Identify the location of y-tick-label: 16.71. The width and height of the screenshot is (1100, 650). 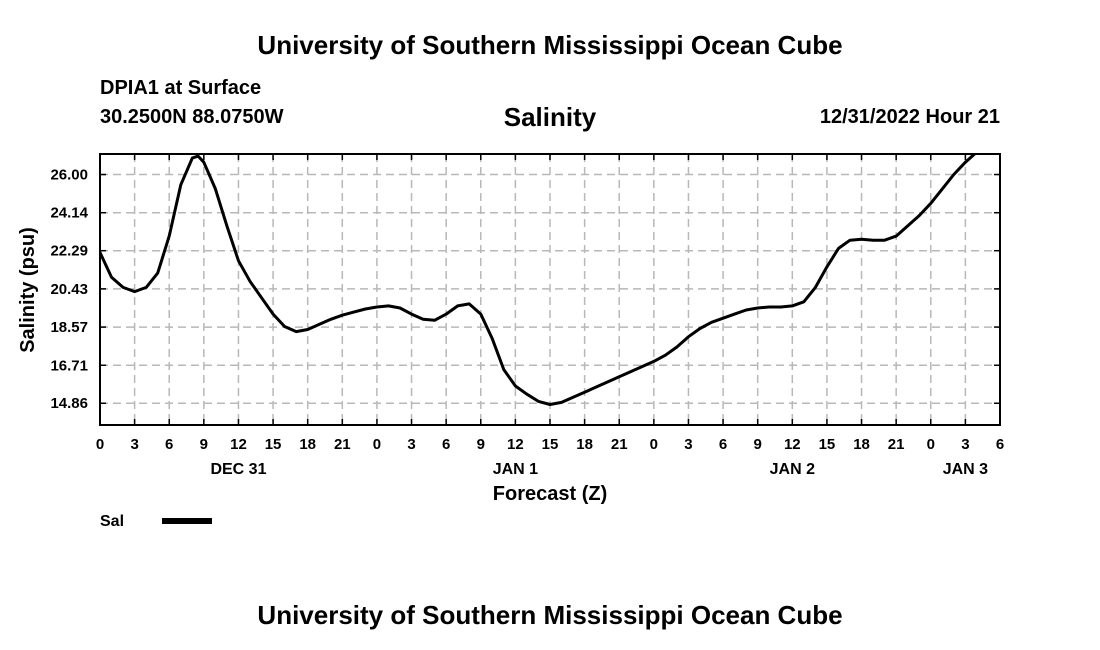
(69, 365).